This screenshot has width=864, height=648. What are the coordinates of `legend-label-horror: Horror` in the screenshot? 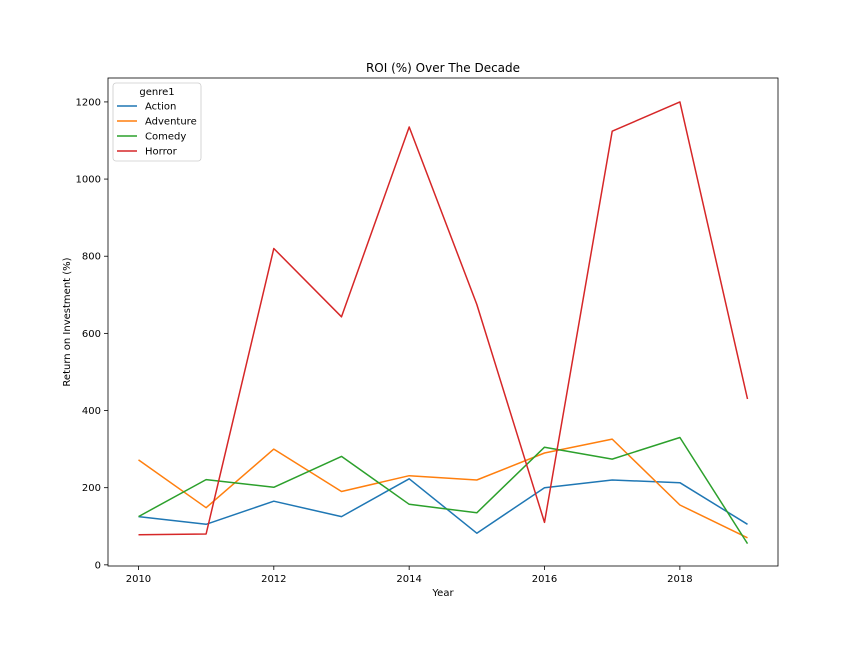 It's located at (161, 152).